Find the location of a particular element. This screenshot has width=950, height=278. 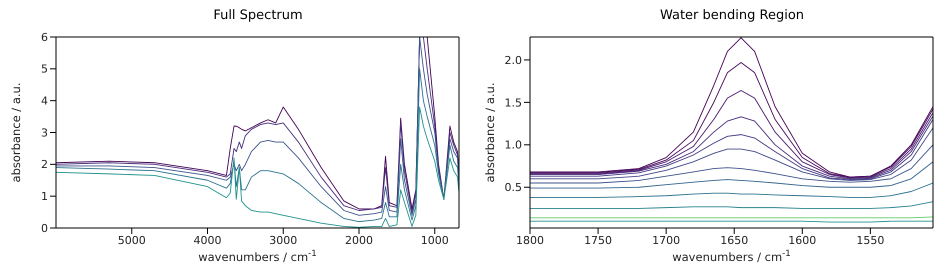

x-tick-label: 1650 is located at coordinates (734, 240).